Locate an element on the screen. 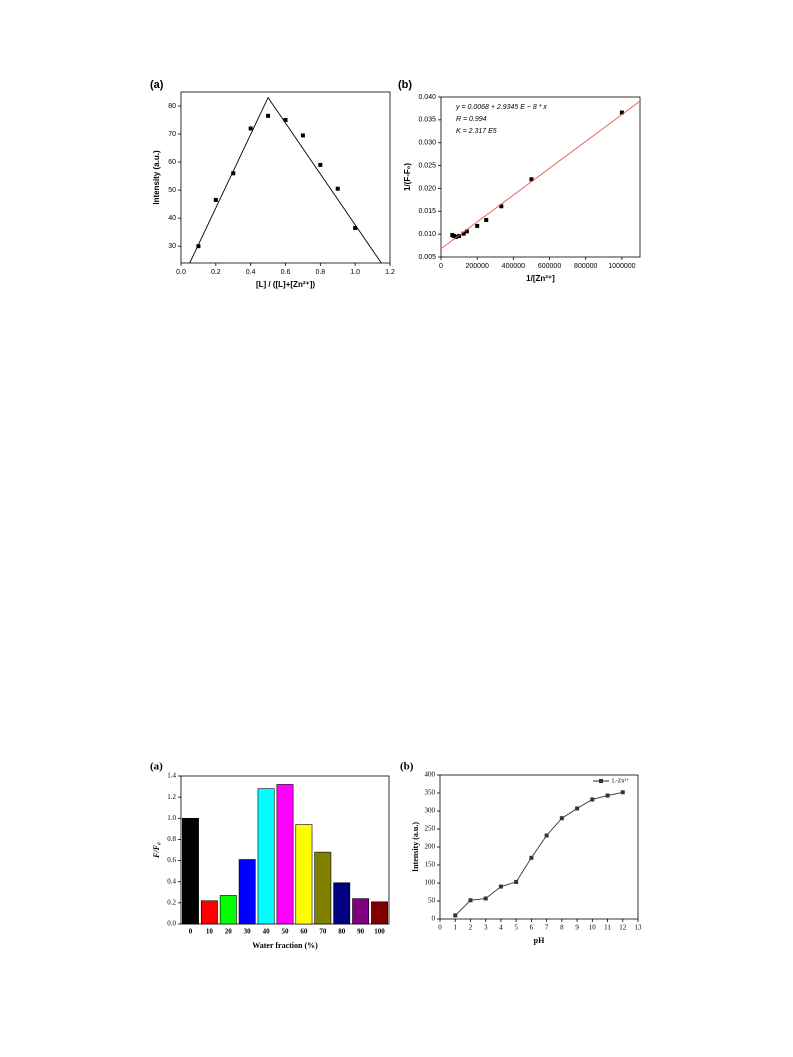 The width and height of the screenshot is (793, 1057). x-tick-label: 12 is located at coordinates (623, 928).